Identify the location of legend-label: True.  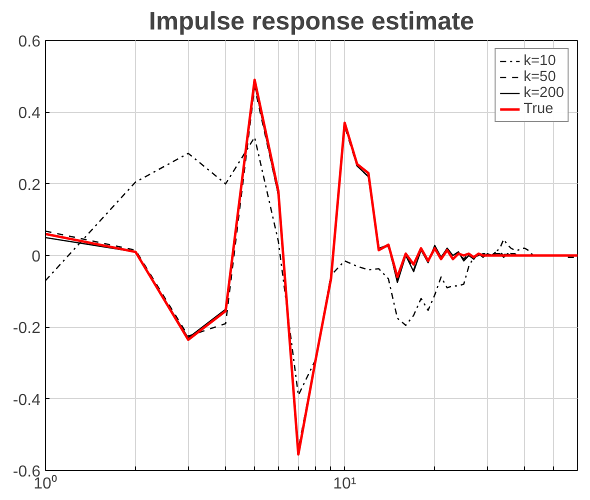
(539, 109).